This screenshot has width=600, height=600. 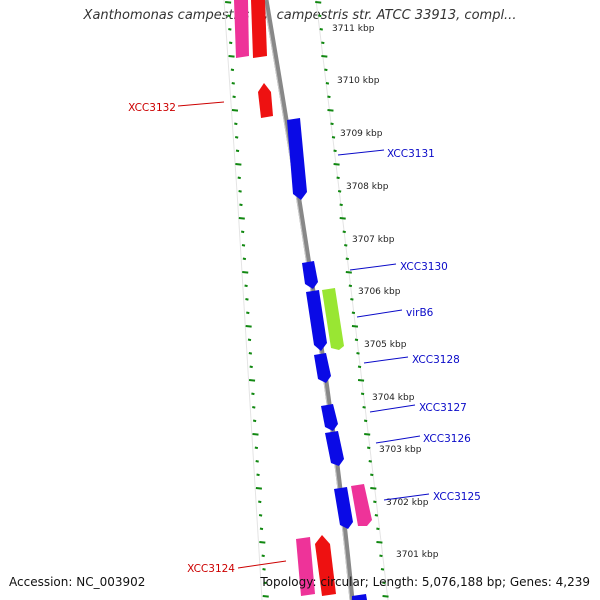 What do you see at coordinates (407, 503) in the screenshot?
I see `kbp-label: 3702 kbp` at bounding box center [407, 503].